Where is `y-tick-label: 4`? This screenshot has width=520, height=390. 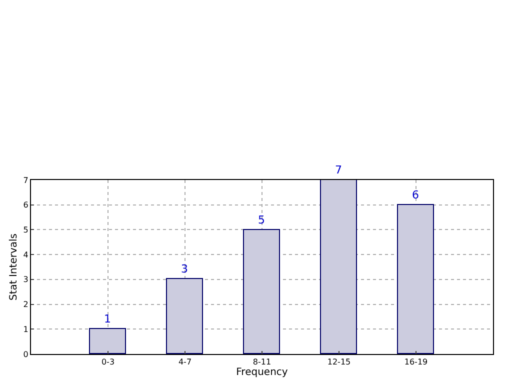
y-tick-label: 4 is located at coordinates (25, 255).